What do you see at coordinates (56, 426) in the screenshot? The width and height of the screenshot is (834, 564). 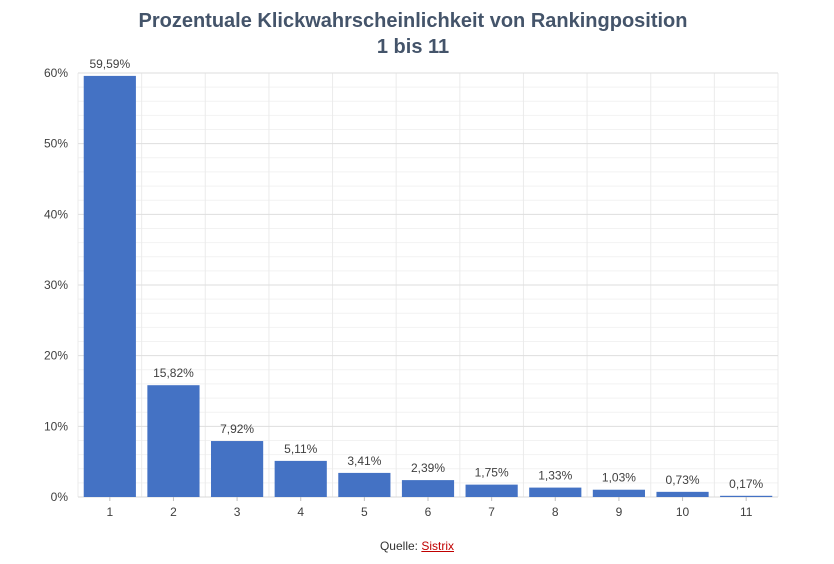 I see `y-tick-label: 10%` at bounding box center [56, 426].